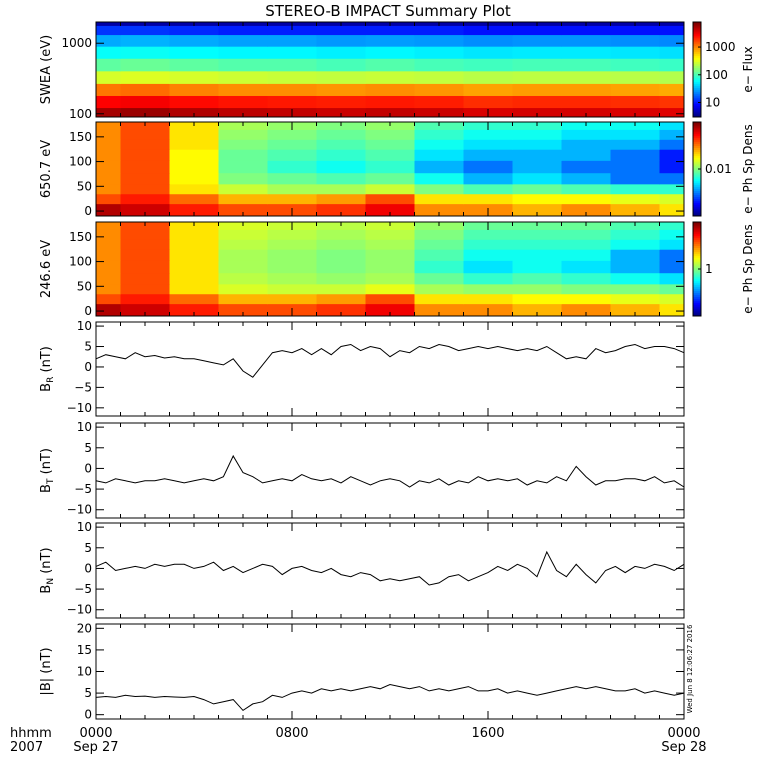  I want to click on time-row2-label: 2007, so click(26, 747).